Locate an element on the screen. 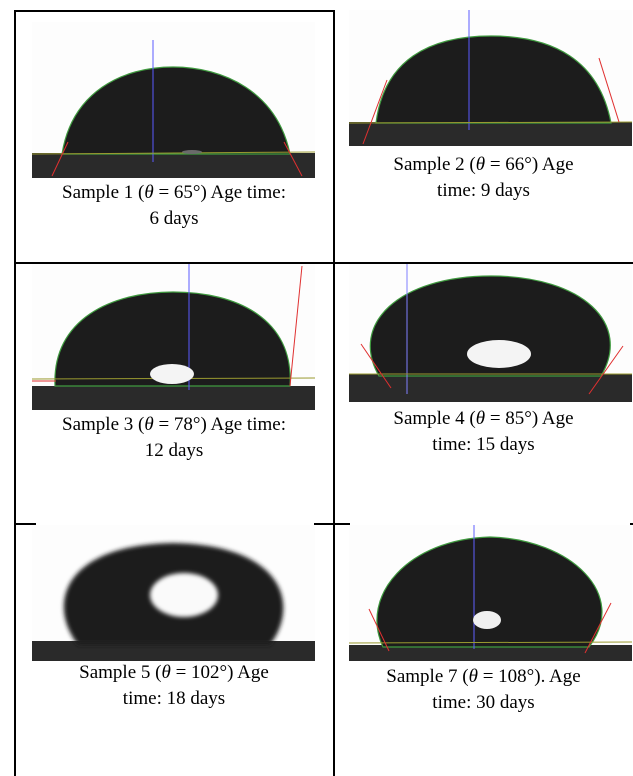 The image size is (633, 776). sample-caption-1: Sample 1 (θ = 65°) Age time: 6 days is located at coordinates (174, 205).